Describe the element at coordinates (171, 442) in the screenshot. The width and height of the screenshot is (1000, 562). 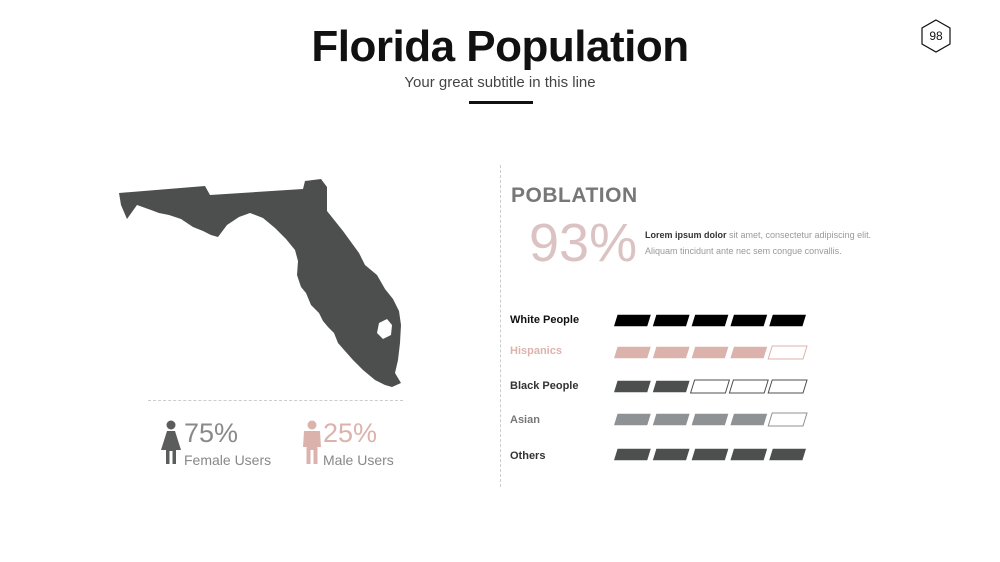
I see `female-person-icon` at that location.